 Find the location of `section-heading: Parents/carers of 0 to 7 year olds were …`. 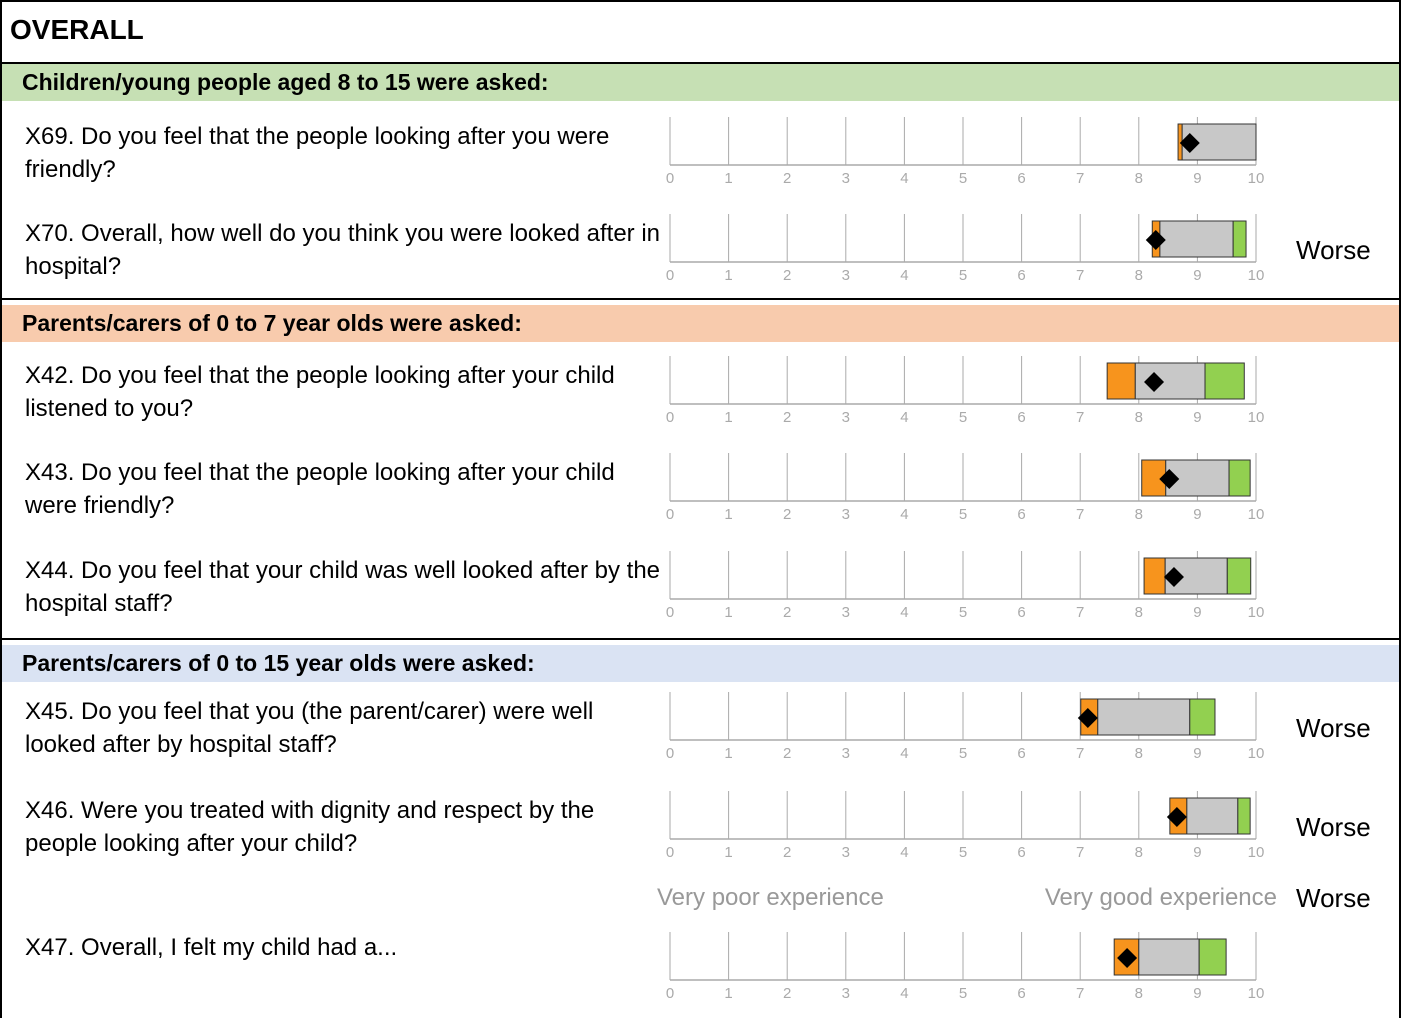

section-heading: Parents/carers of 0 to 7 year olds were … is located at coordinates (700, 323).